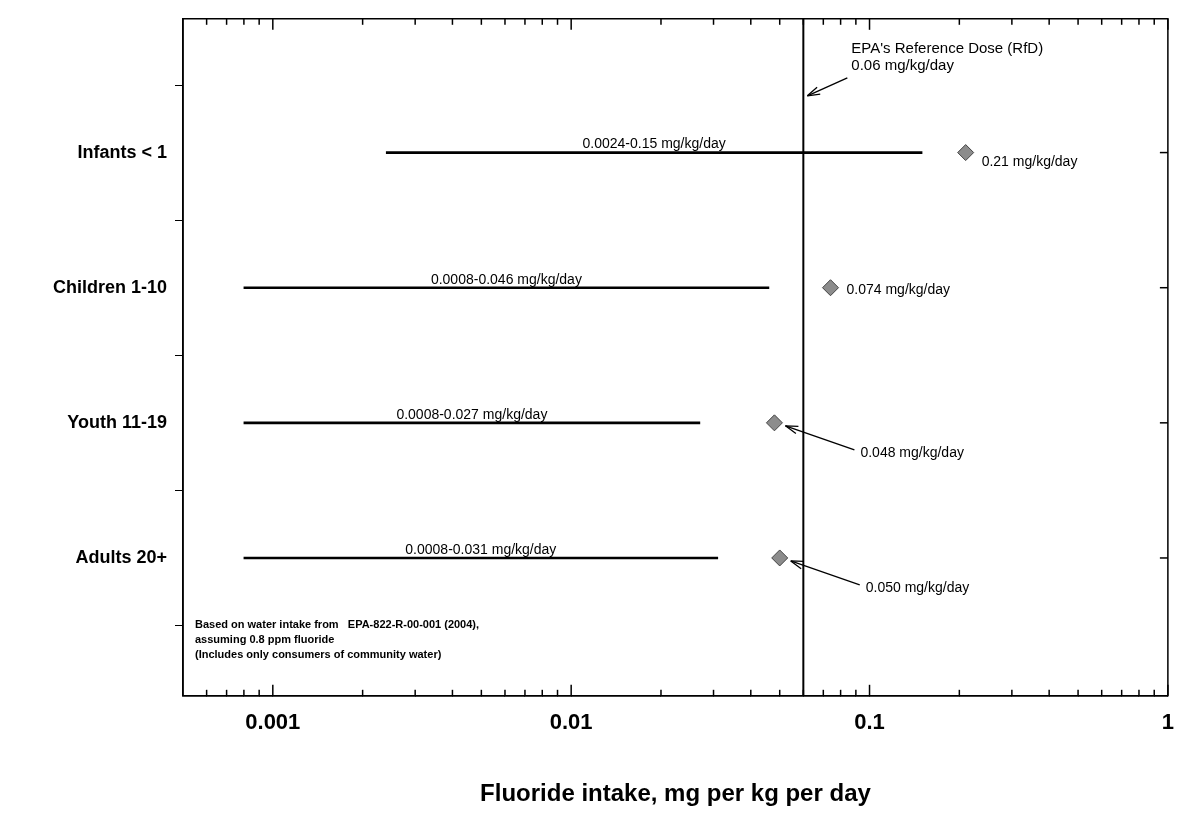 The width and height of the screenshot is (1188, 833). I want to click on data-label: 0.21 mg/kg/day, so click(1029, 161).